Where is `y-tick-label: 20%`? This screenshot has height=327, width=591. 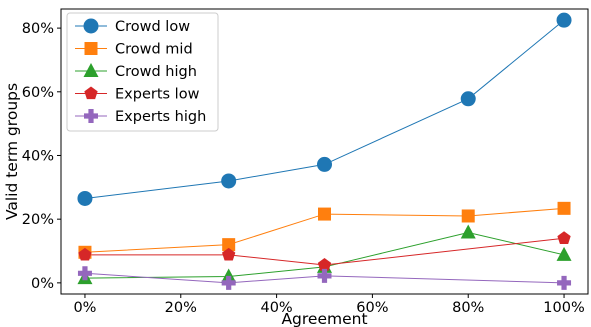 y-tick-label: 20% is located at coordinates (38, 220).